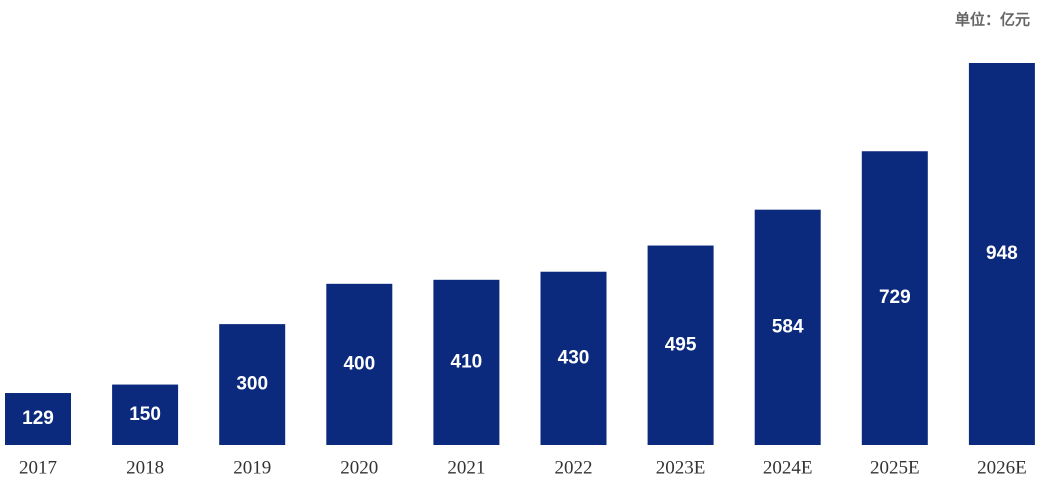 The image size is (1042, 491). I want to click on x-tick-label: 2017, so click(38, 467).